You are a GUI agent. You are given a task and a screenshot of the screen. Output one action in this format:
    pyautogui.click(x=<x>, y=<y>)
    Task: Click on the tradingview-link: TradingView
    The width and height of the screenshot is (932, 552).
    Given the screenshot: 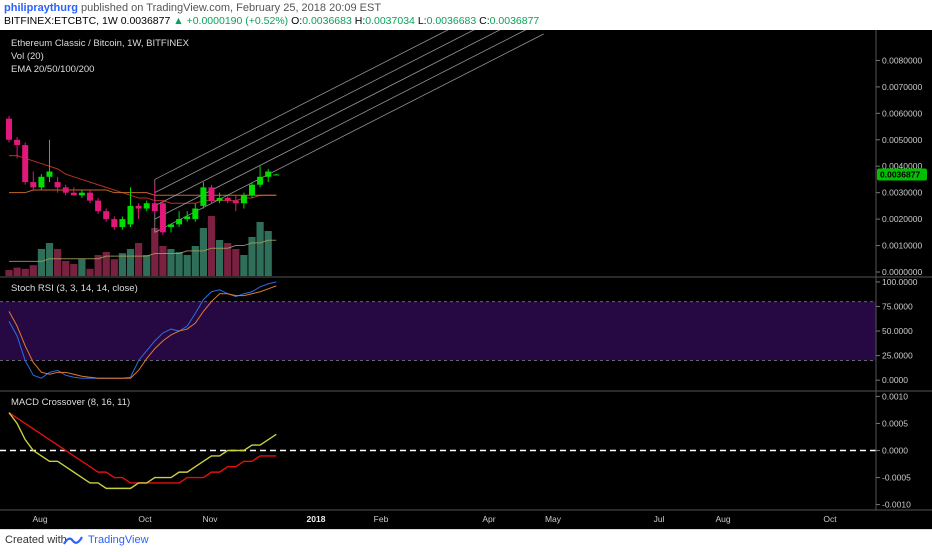 What is the action you would take?
    pyautogui.click(x=118, y=540)
    